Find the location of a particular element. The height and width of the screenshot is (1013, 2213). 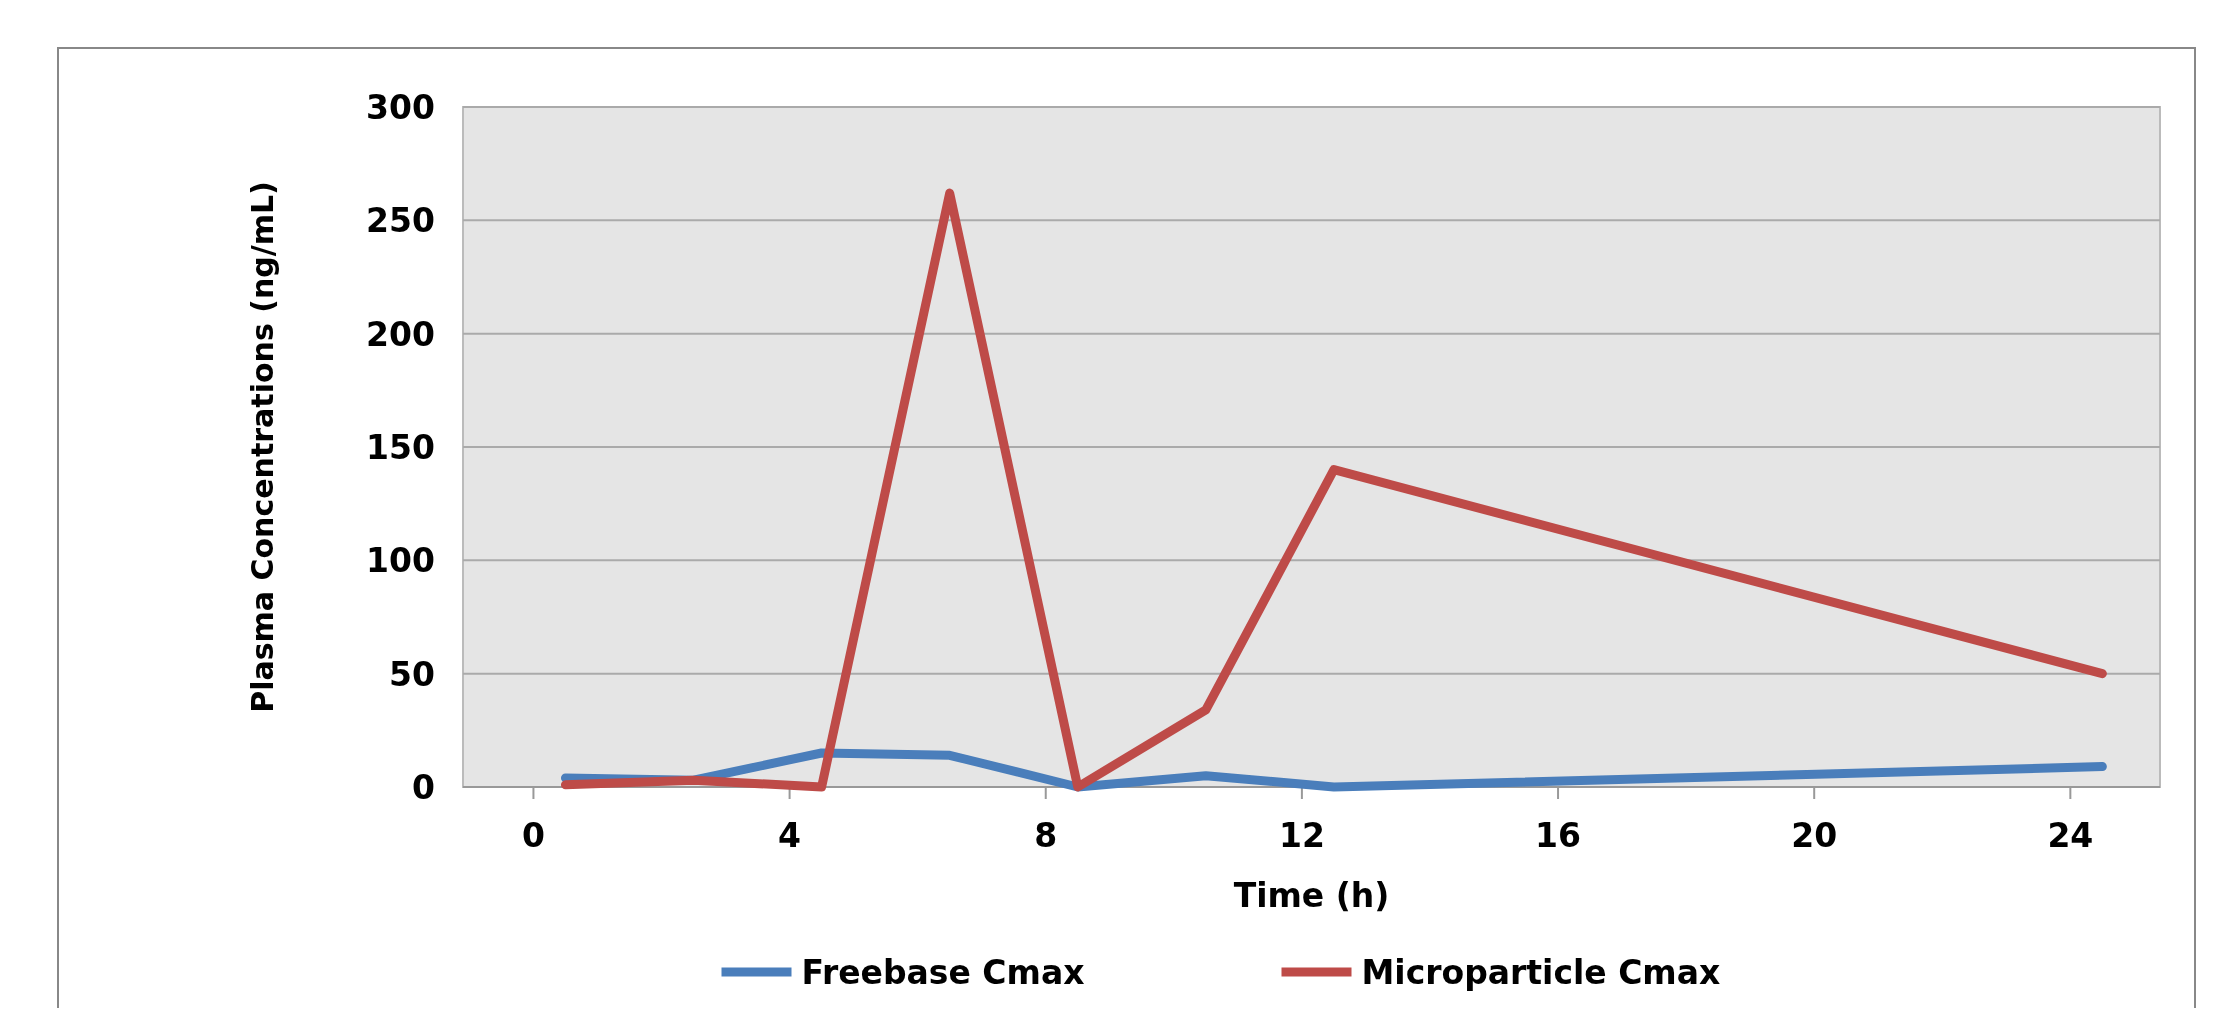

y-tick-label: 300 is located at coordinates (400, 107).